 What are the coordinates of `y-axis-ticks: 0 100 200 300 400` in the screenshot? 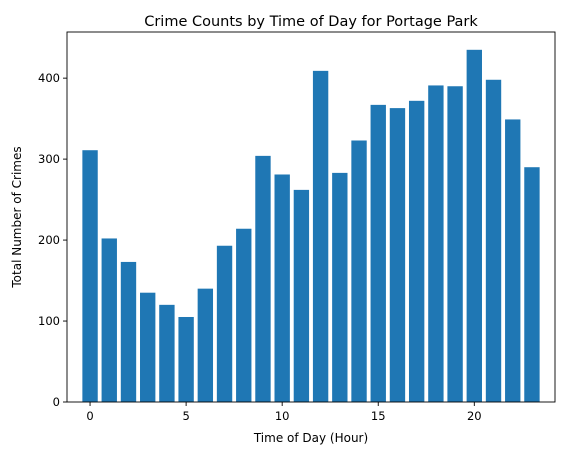 It's located at (52, 240).